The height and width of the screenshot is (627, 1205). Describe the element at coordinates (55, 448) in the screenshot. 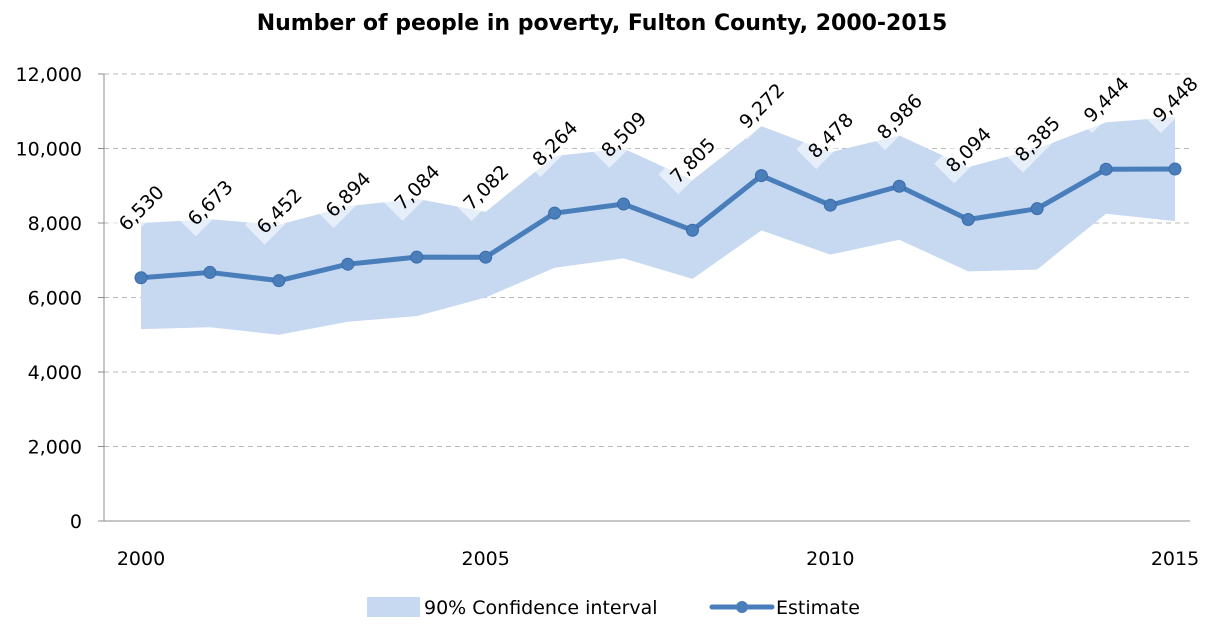

I see `y-tick-label: 2,000` at that location.